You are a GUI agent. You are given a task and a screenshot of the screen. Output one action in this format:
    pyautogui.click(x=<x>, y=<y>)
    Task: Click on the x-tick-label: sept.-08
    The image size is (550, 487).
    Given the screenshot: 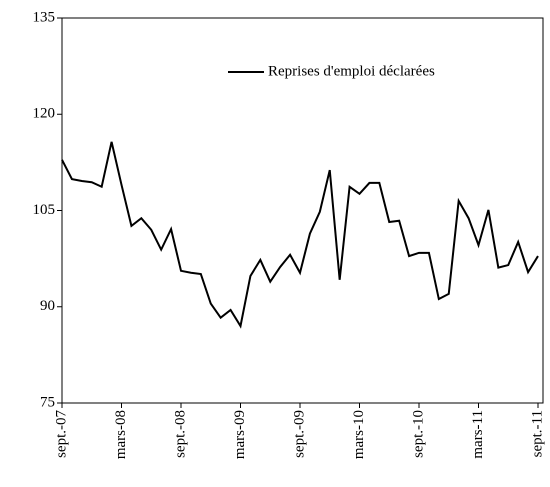 What is the action you would take?
    pyautogui.click(x=180, y=434)
    